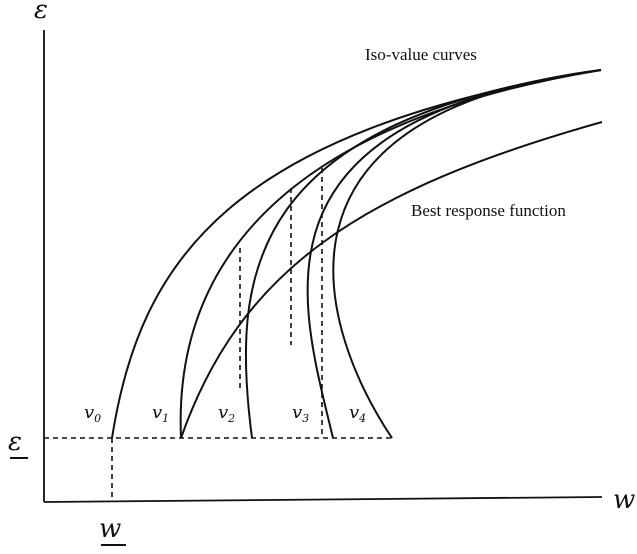  Describe the element at coordinates (110, 529) in the screenshot. I see `threshold-w-label: w` at that location.